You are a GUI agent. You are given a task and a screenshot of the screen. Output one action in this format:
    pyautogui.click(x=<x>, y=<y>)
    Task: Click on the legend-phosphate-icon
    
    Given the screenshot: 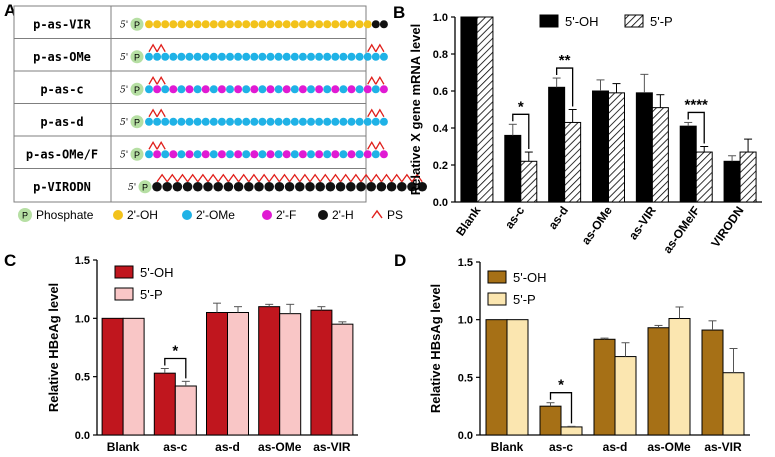 What is the action you would take?
    pyautogui.click(x=25, y=215)
    